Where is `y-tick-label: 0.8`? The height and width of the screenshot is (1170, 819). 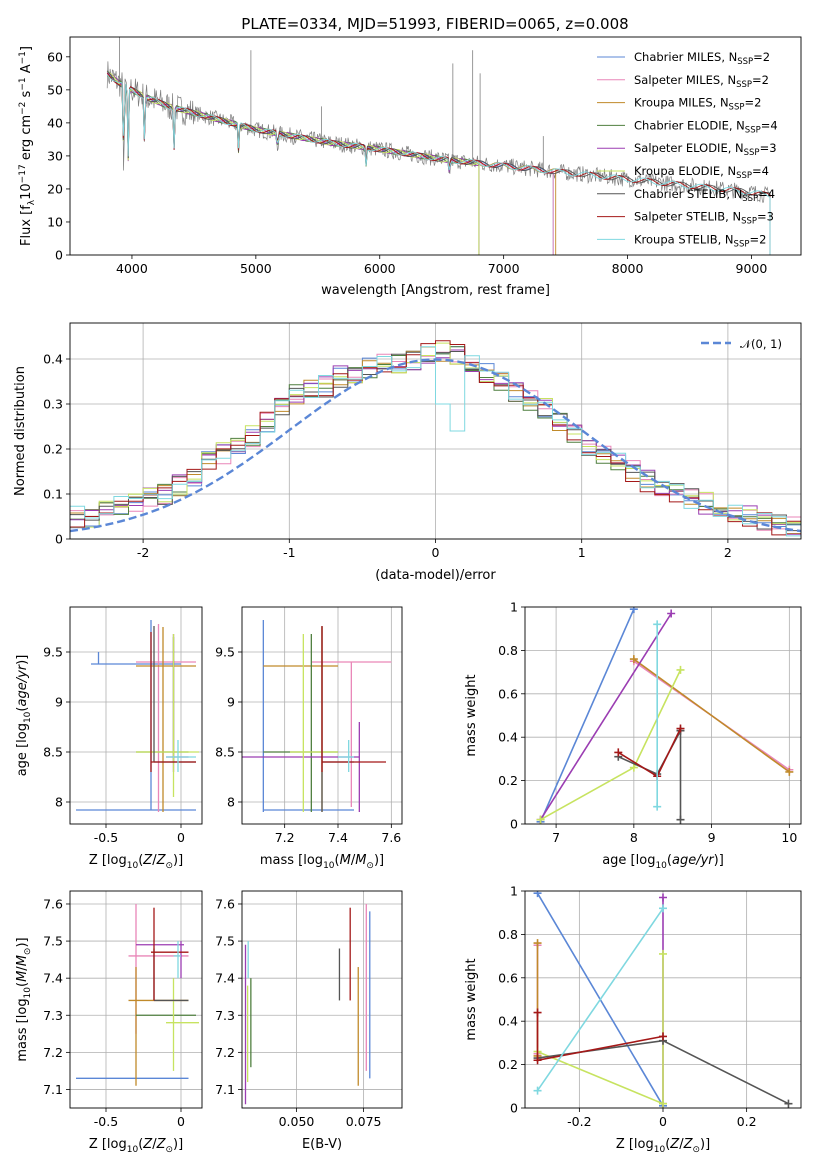 y-tick-label: 0.8 is located at coordinates (508, 934).